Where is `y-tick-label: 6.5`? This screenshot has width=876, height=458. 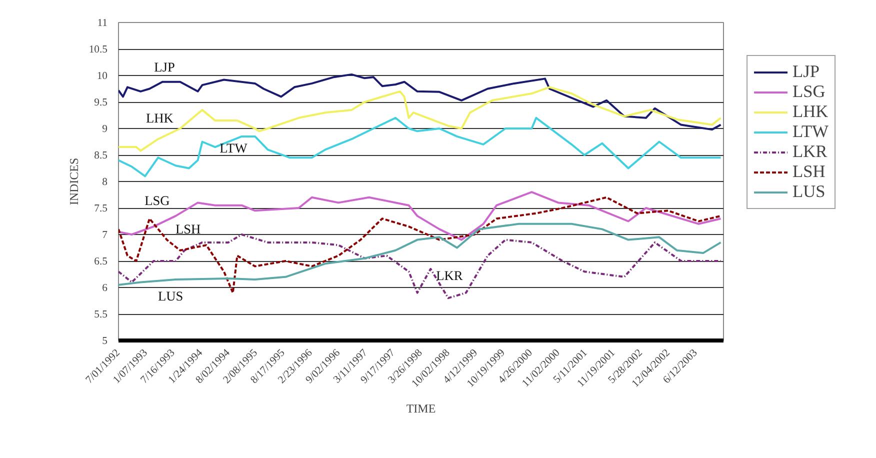
y-tick-label: 6.5 is located at coordinates (101, 262).